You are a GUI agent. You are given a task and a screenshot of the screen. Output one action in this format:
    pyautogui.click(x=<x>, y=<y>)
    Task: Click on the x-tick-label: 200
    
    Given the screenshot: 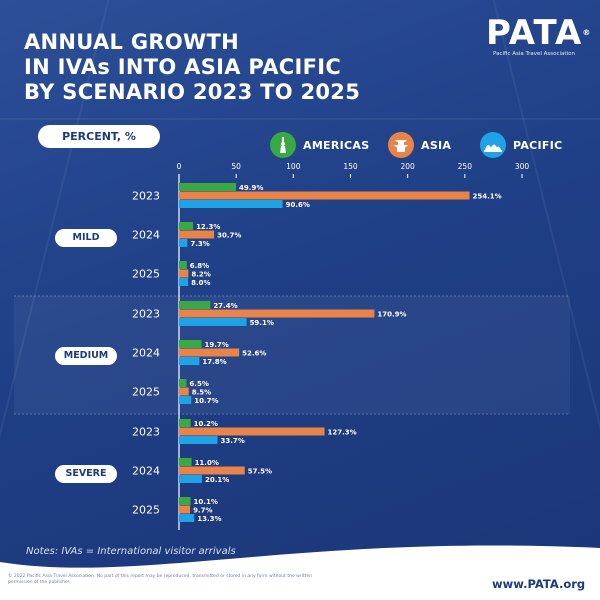 What is the action you would take?
    pyautogui.click(x=408, y=166)
    